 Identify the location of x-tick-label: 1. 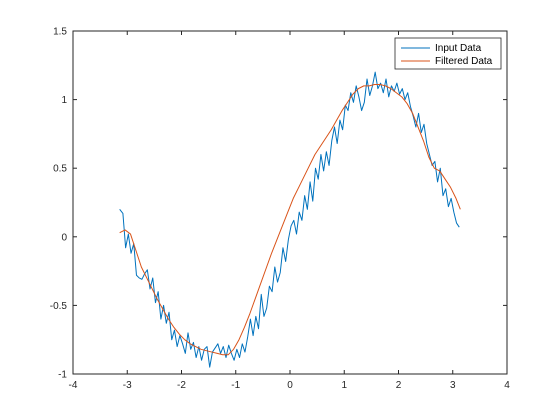
(344, 385).